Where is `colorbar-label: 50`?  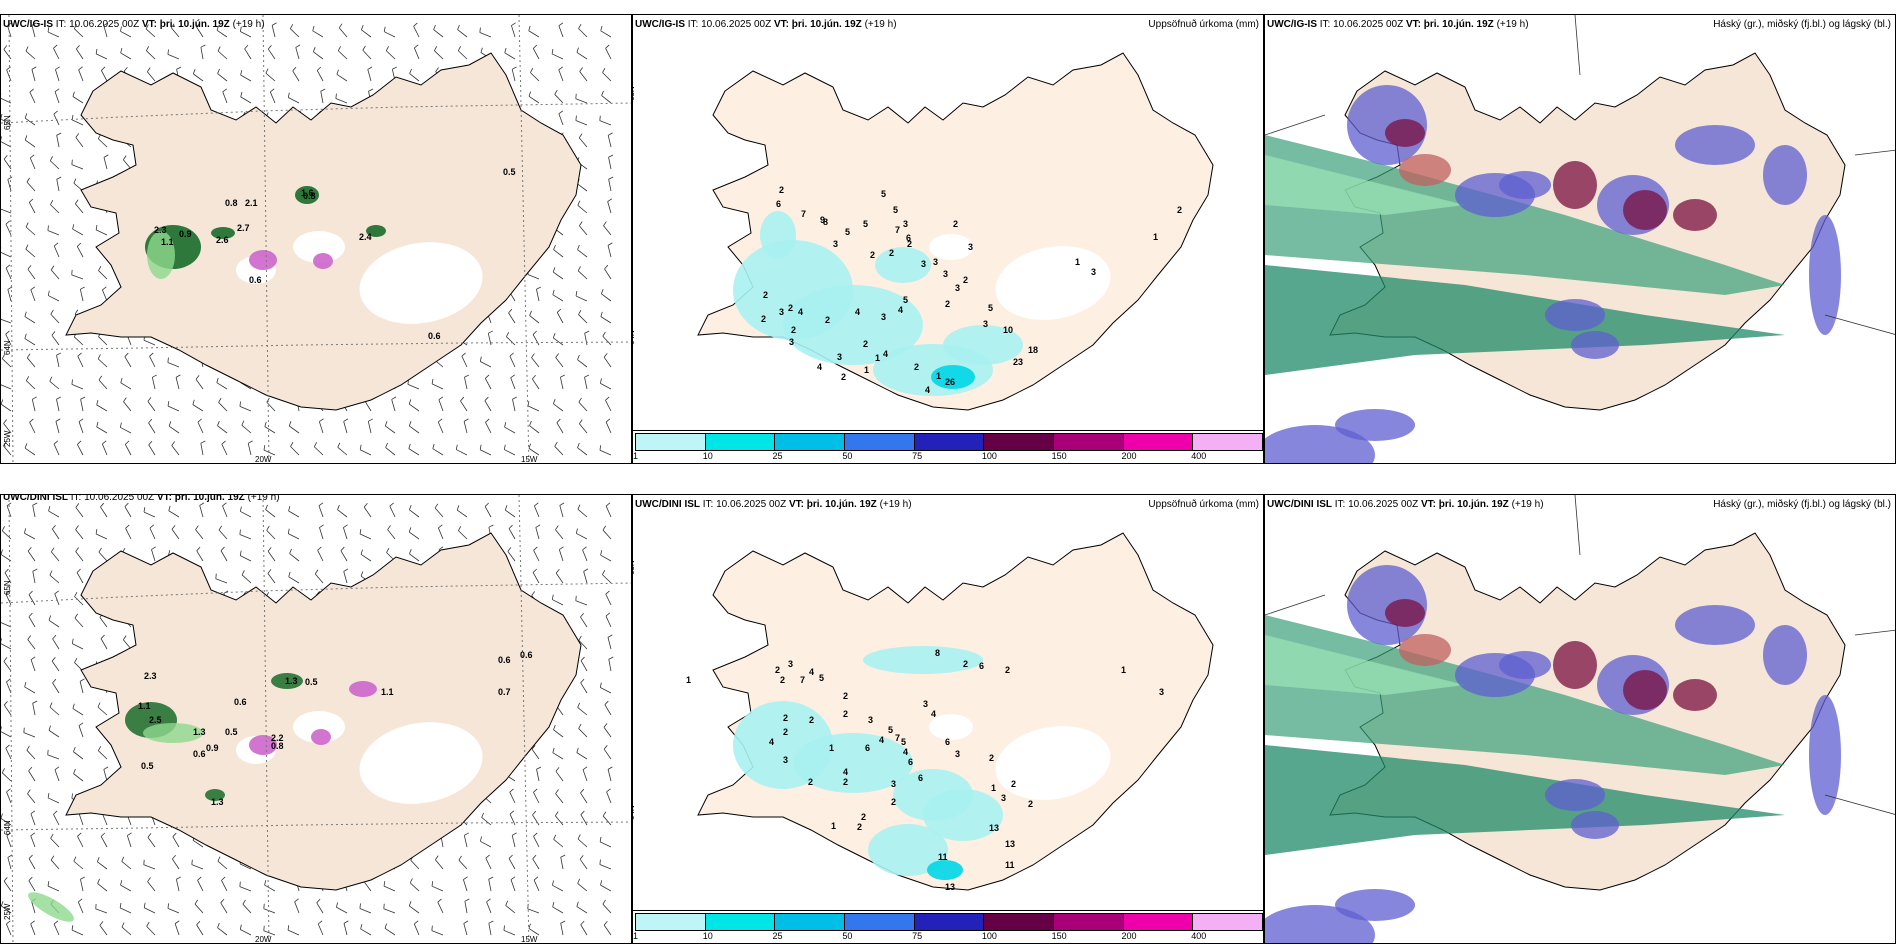 colorbar-label: 50 is located at coordinates (847, 456).